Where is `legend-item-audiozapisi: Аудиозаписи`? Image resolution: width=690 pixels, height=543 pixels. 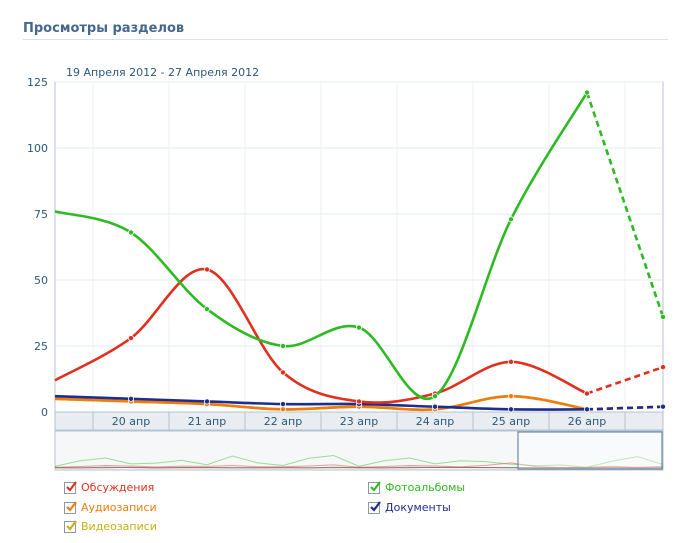
legend-item-audiozapisi: Аудиозаписи is located at coordinates (110, 507).